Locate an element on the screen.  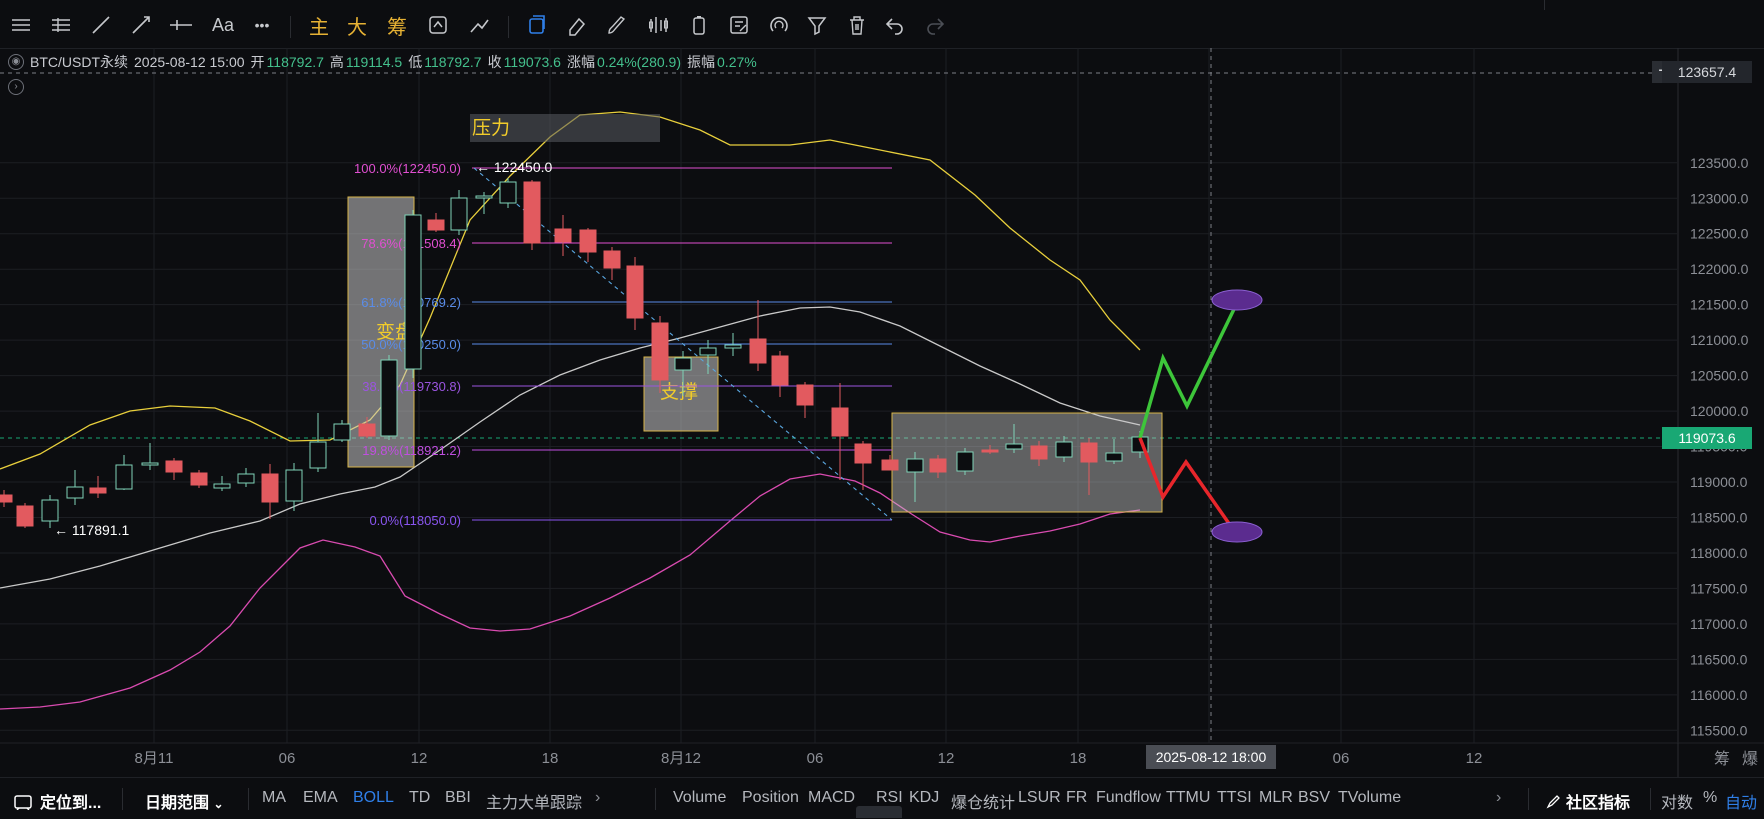
eye-icon: ◉ is located at coordinates (16, 62).